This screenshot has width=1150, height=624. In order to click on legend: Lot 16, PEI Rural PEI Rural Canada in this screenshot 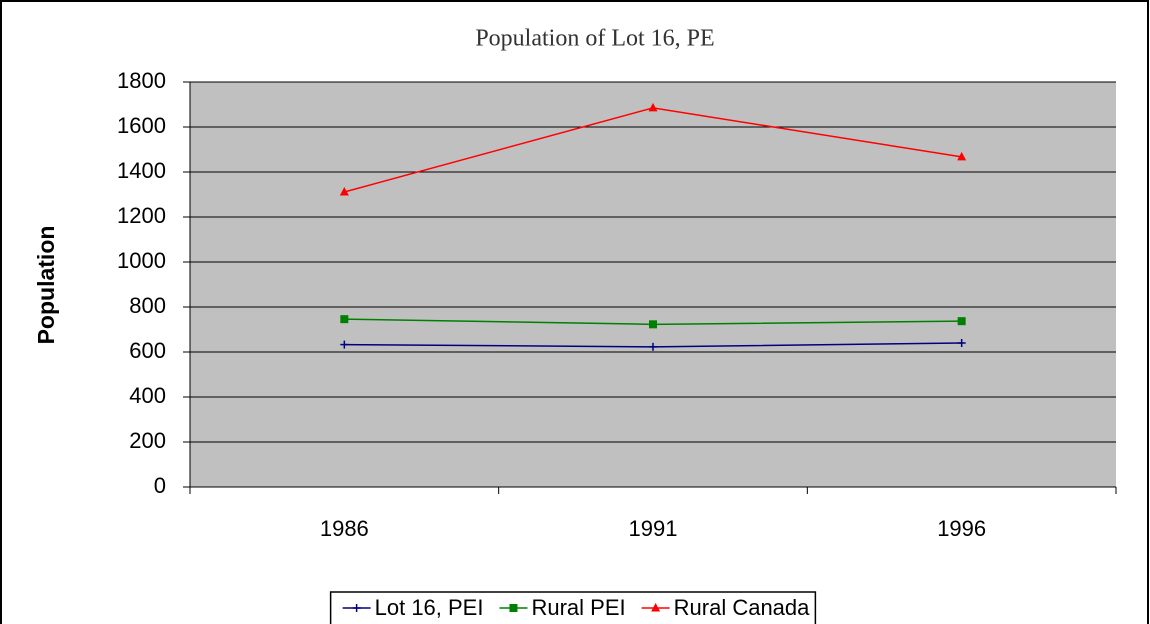, I will do `click(573, 607)`.